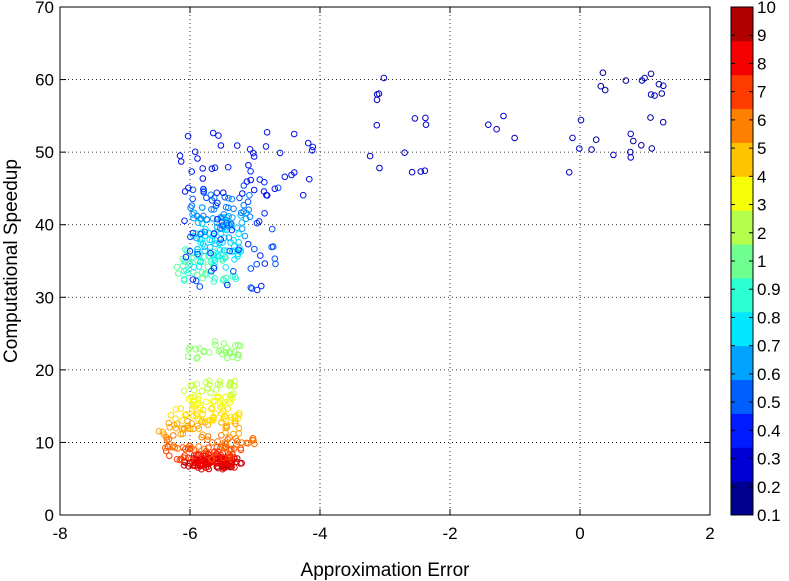 The height and width of the screenshot is (581, 789). I want to click on colorbar-label: 1, so click(761, 261).